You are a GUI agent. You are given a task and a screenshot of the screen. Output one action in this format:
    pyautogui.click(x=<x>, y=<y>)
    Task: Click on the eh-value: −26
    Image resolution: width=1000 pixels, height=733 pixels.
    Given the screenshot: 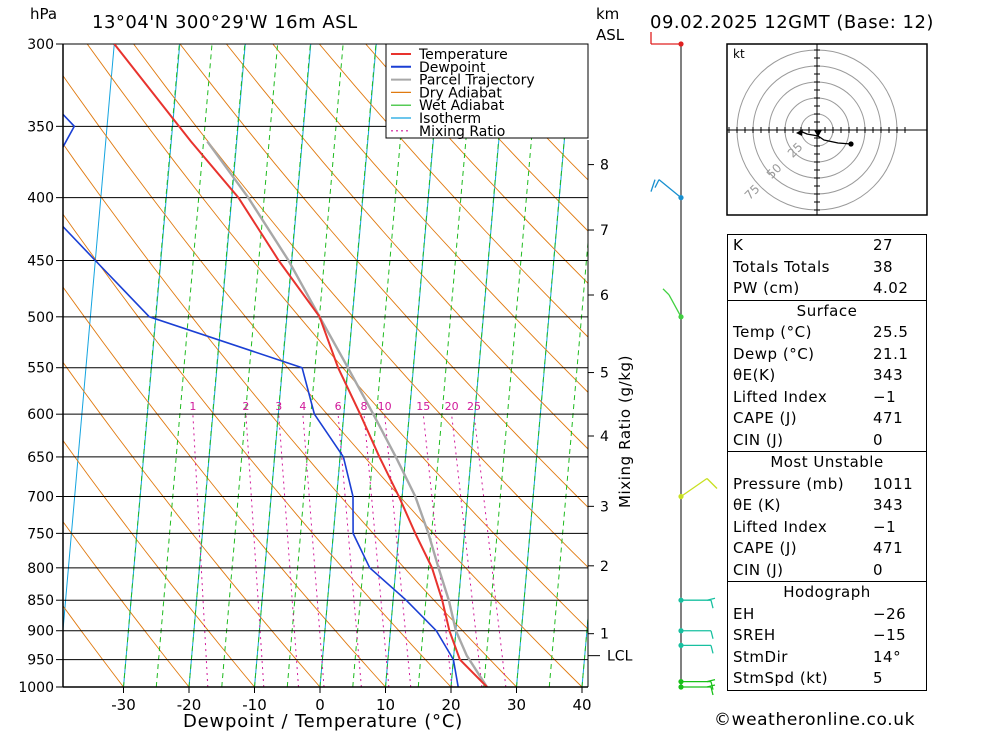 What is the action you would take?
    pyautogui.click(x=890, y=613)
    